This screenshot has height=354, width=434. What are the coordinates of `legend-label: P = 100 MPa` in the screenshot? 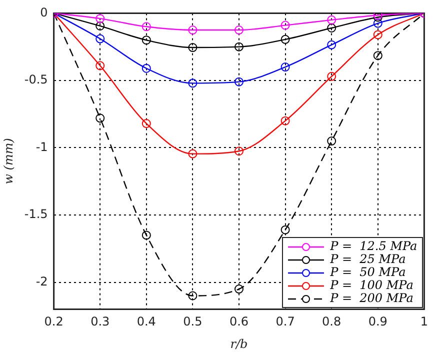 It's located at (372, 285).